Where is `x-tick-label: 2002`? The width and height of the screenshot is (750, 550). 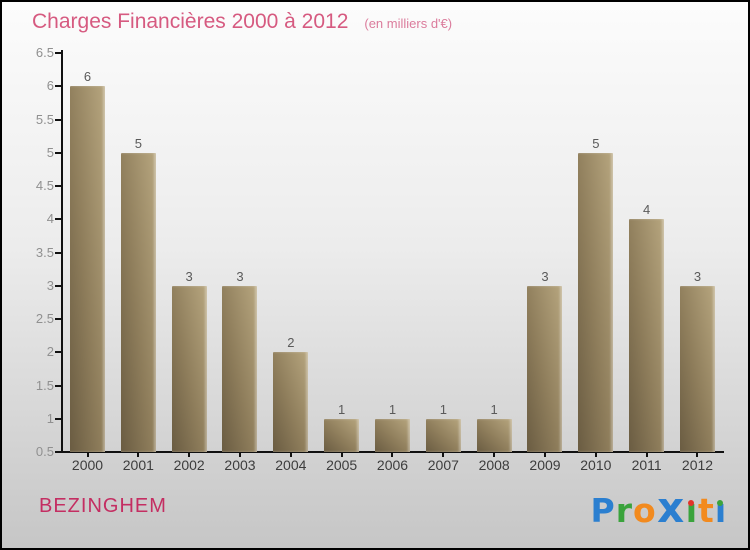 x-tick-label: 2002 is located at coordinates (189, 465).